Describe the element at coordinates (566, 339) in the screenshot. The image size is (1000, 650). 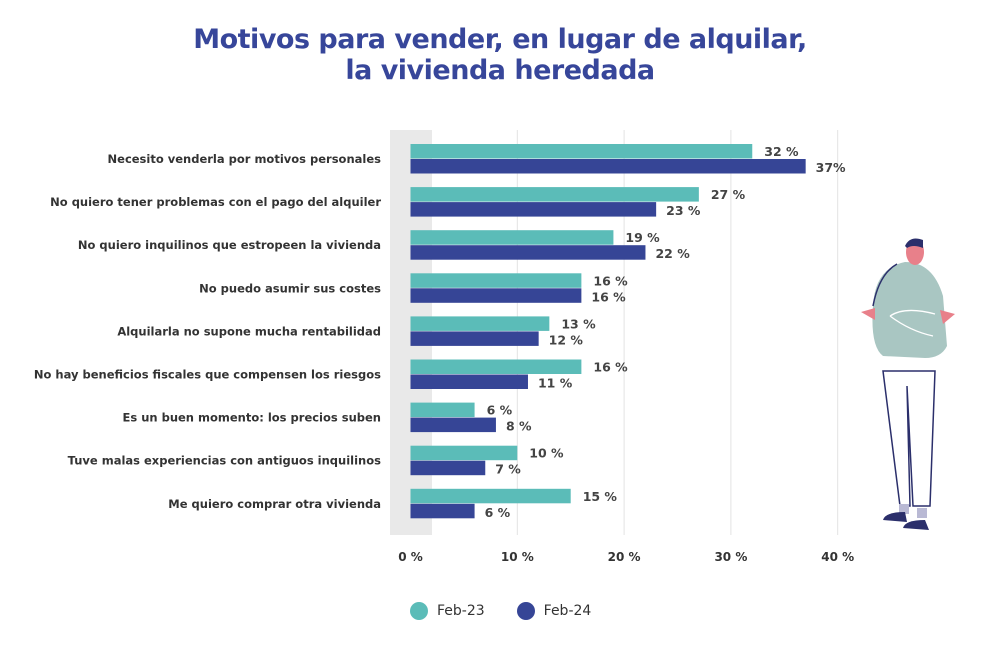
I see `data-label: 12 %` at that location.